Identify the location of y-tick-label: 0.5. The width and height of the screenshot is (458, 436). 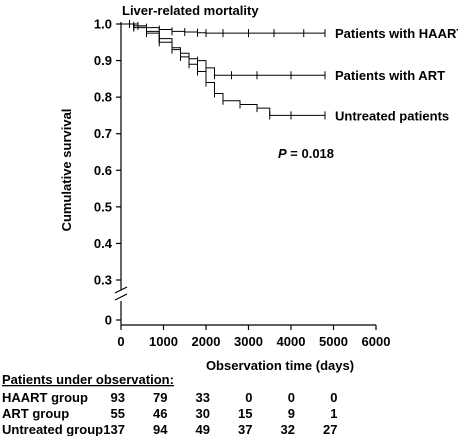
(103, 206).